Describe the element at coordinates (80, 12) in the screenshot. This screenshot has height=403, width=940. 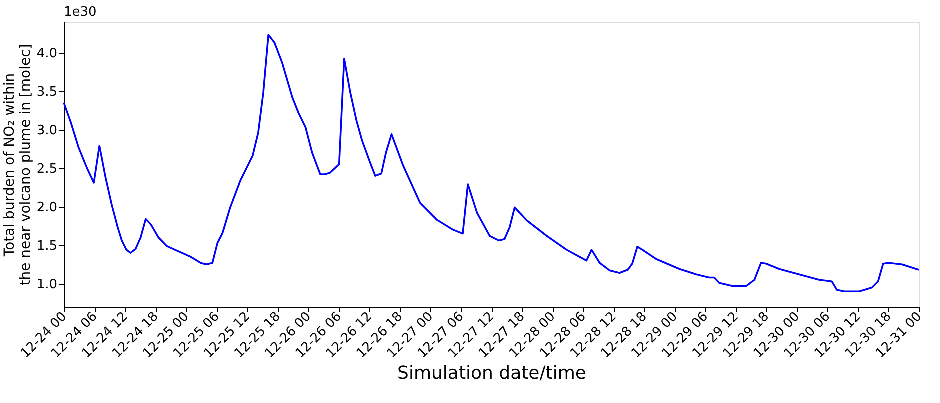
I see `text: 1e30` at that location.